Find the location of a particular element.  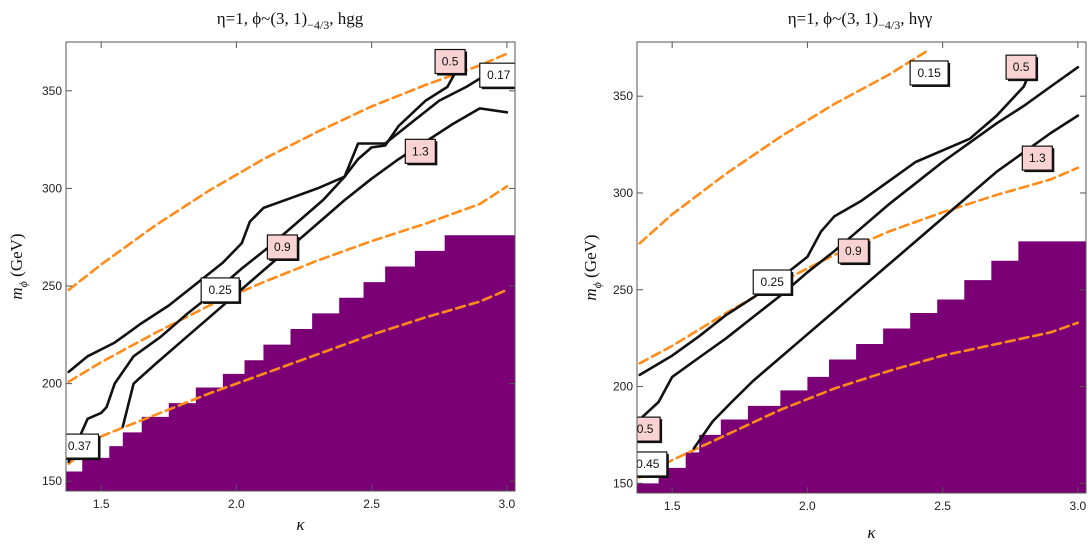

contour-label: 0.15 is located at coordinates (930, 73).